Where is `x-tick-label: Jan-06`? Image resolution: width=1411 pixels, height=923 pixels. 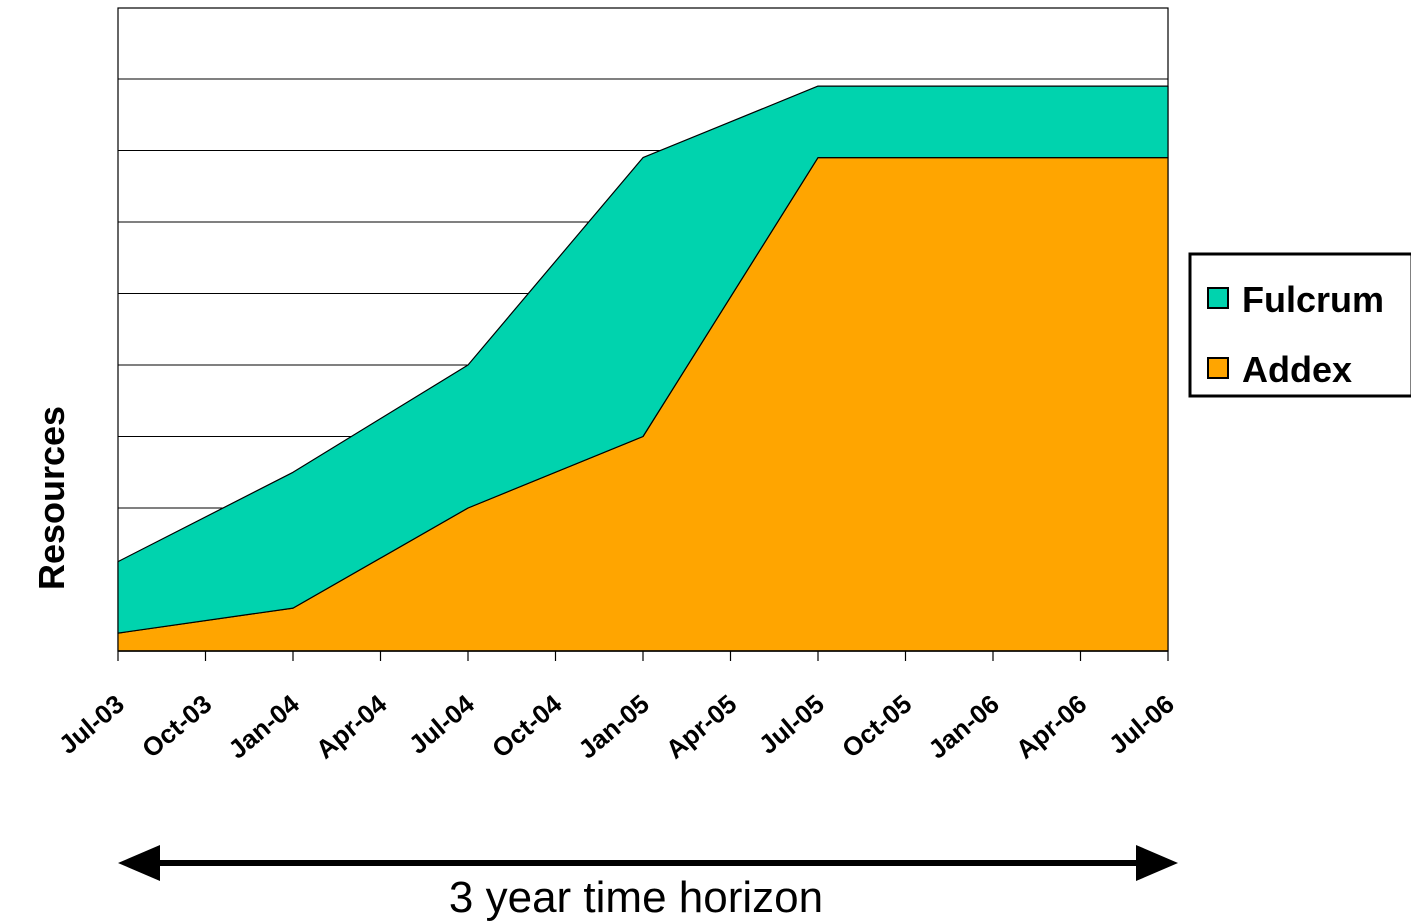
x-tick-label: Jan-06 is located at coordinates (963, 727).